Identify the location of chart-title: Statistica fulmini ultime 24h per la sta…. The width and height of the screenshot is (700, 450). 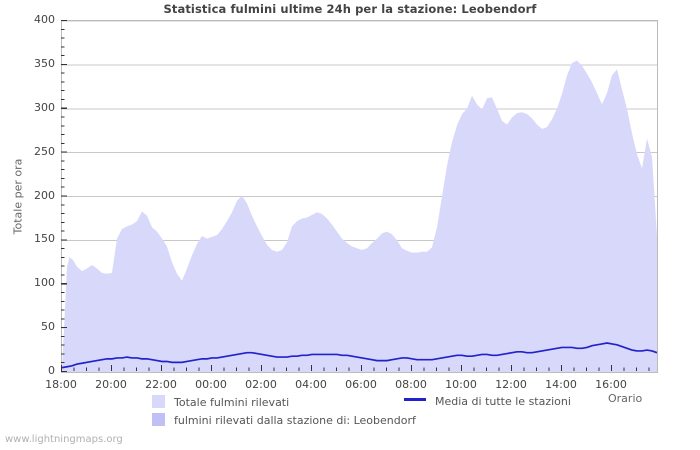
(350, 9).